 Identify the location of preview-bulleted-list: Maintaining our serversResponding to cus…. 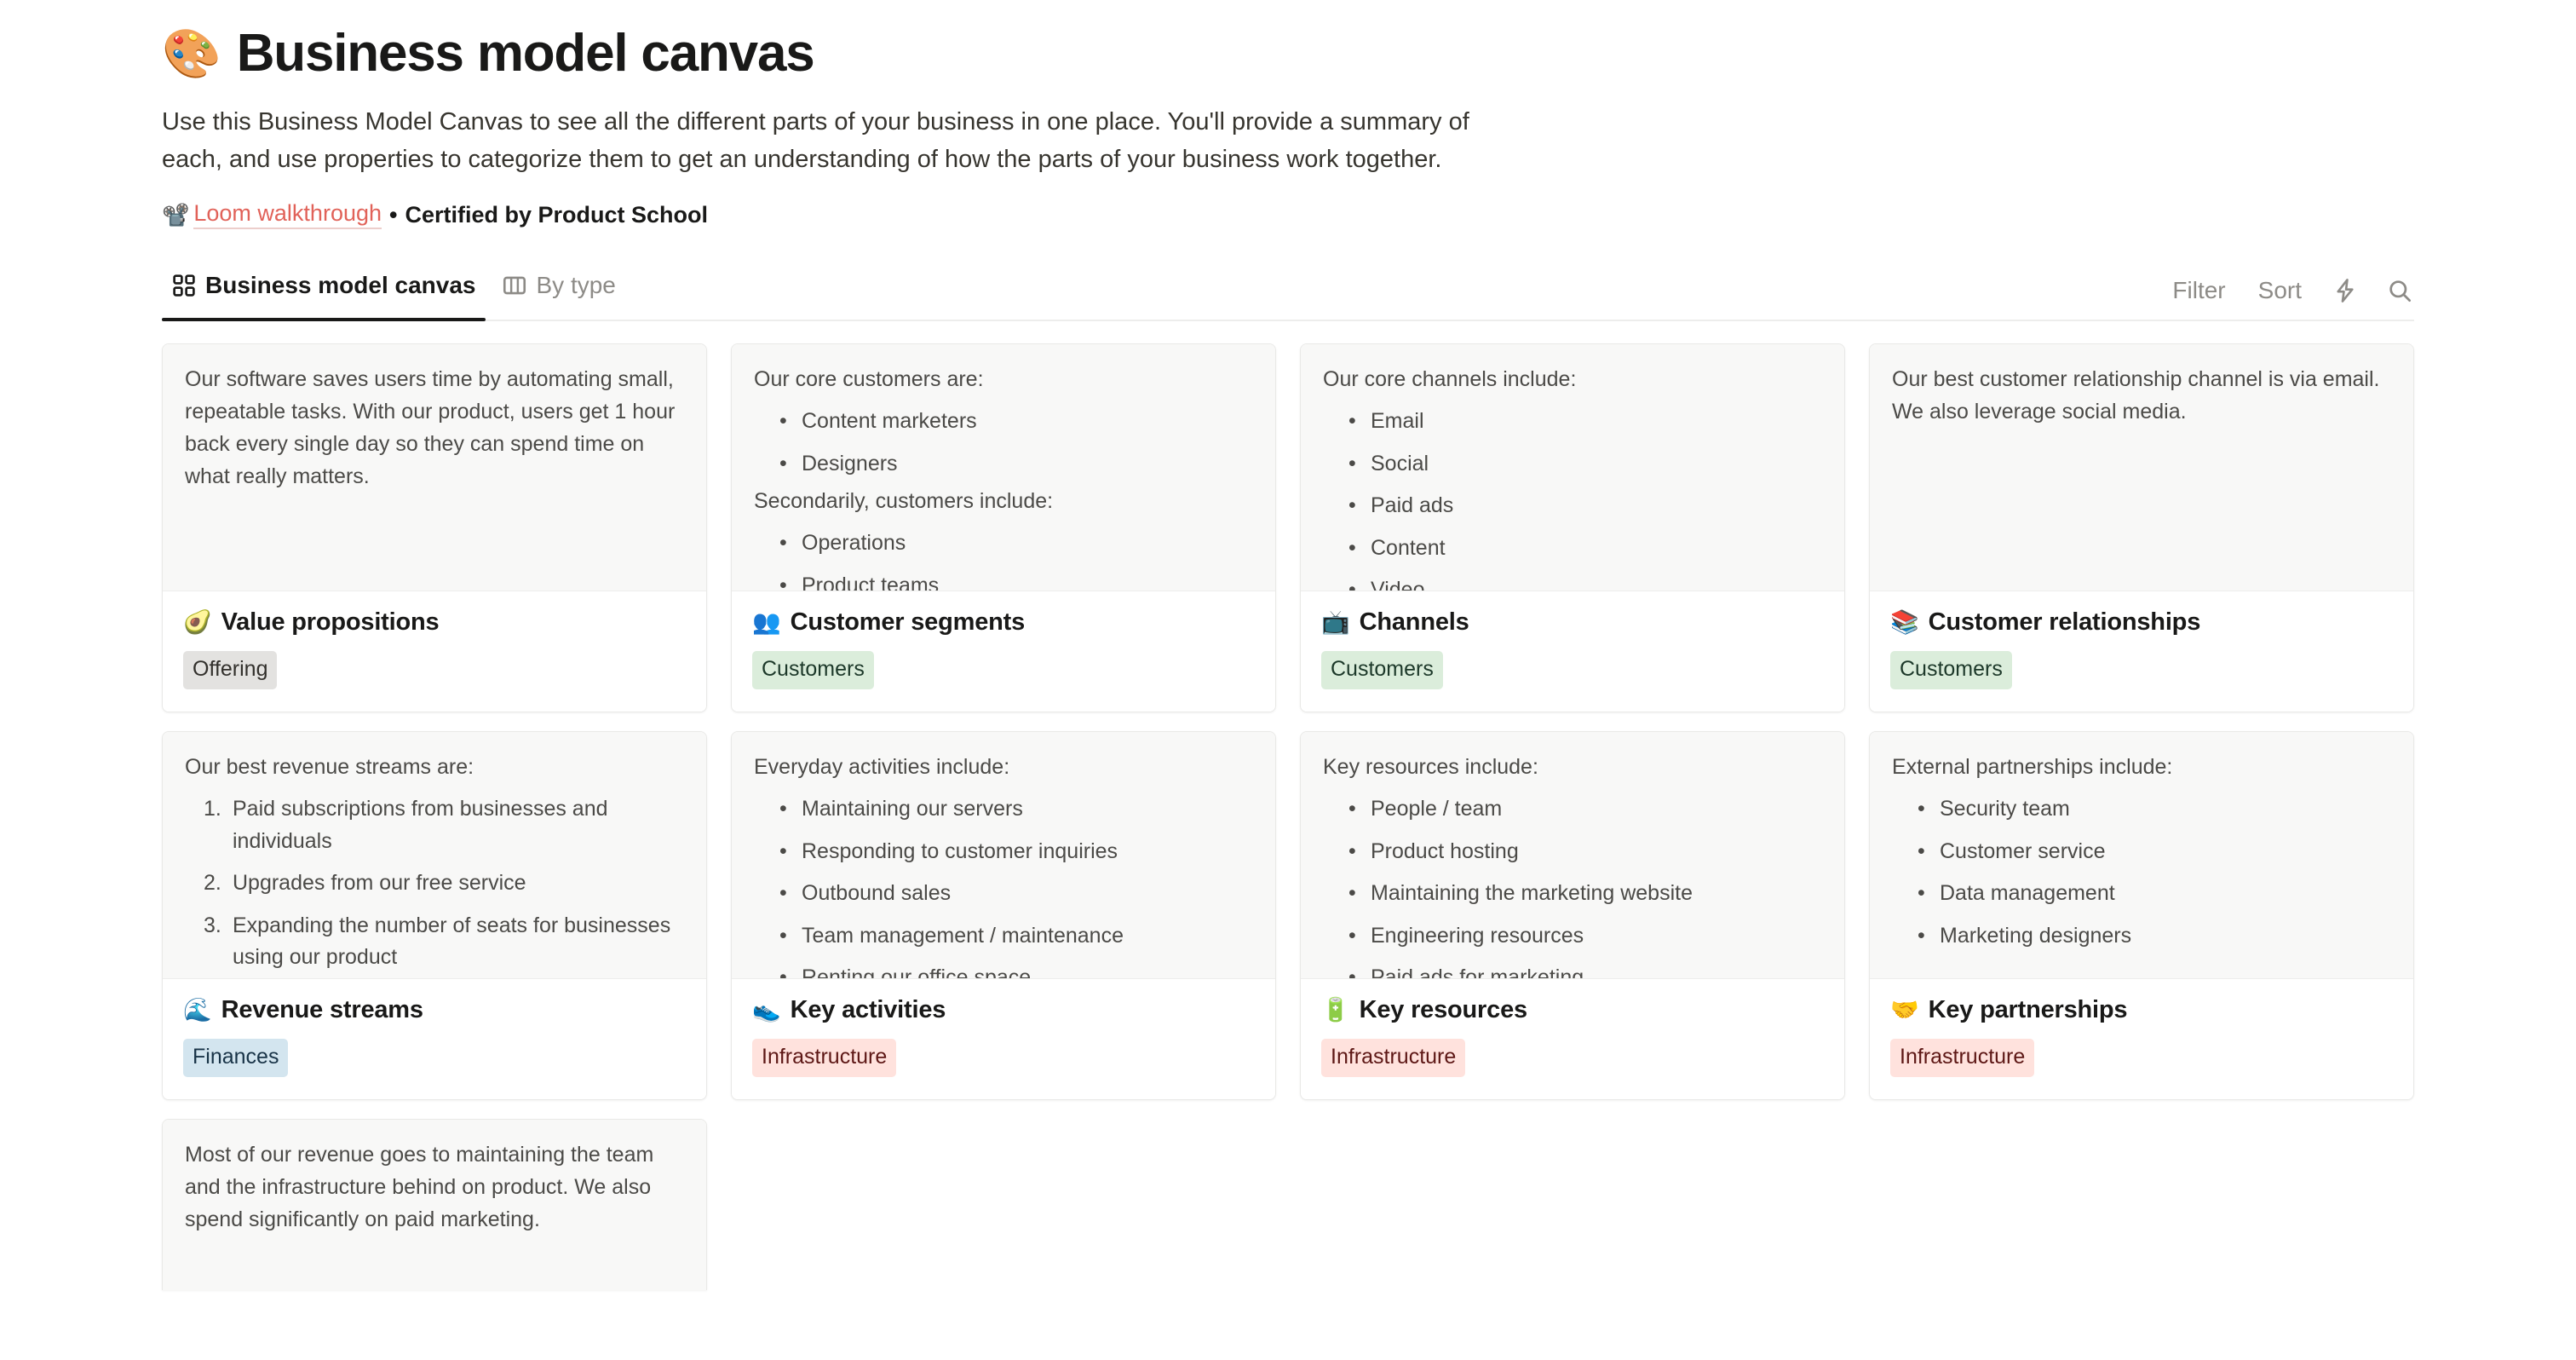
(1004, 883).